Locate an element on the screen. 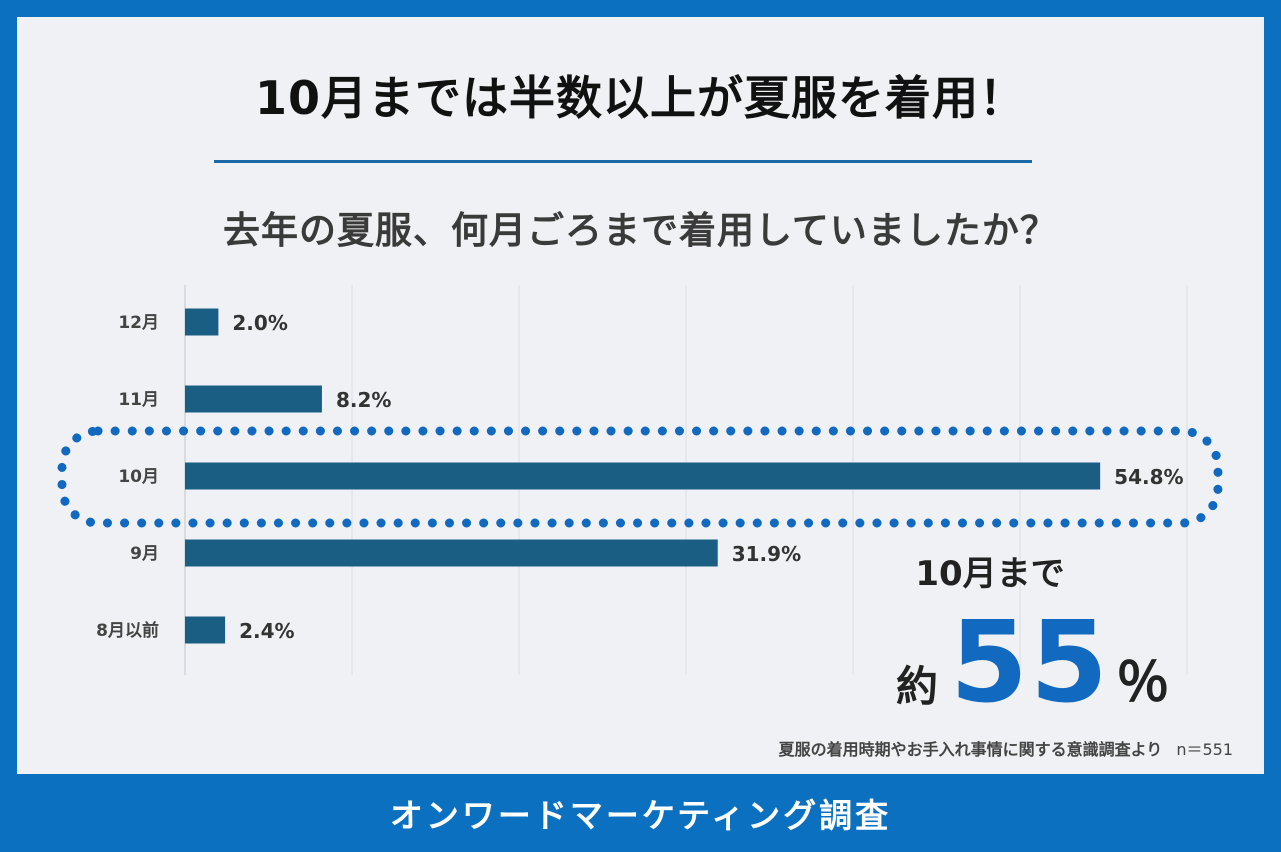 This screenshot has width=1281, height=852. category-label: 10月 is located at coordinates (138, 477).